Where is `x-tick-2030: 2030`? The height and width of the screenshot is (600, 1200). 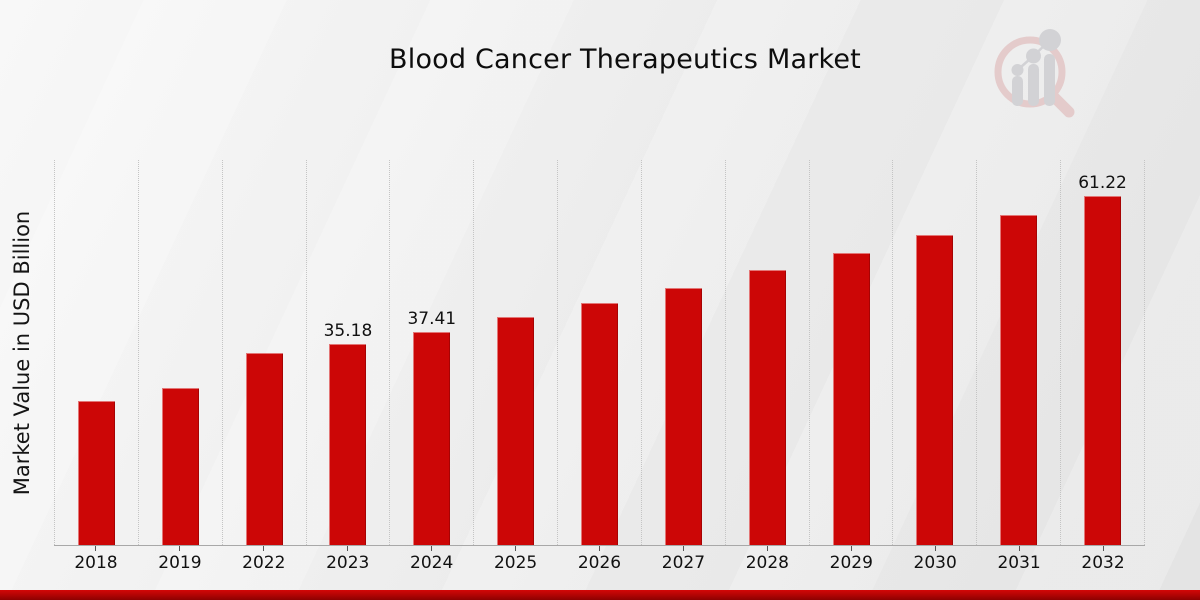
x-tick-2030: 2030 is located at coordinates (935, 562).